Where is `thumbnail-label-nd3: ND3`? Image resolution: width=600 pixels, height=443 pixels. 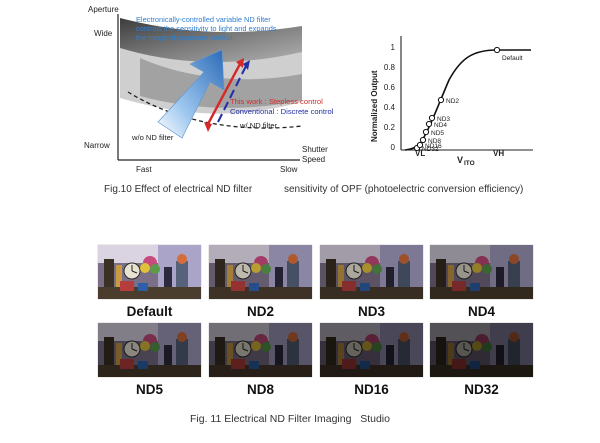
thumbnail-label-nd3: ND3 is located at coordinates (371, 311).